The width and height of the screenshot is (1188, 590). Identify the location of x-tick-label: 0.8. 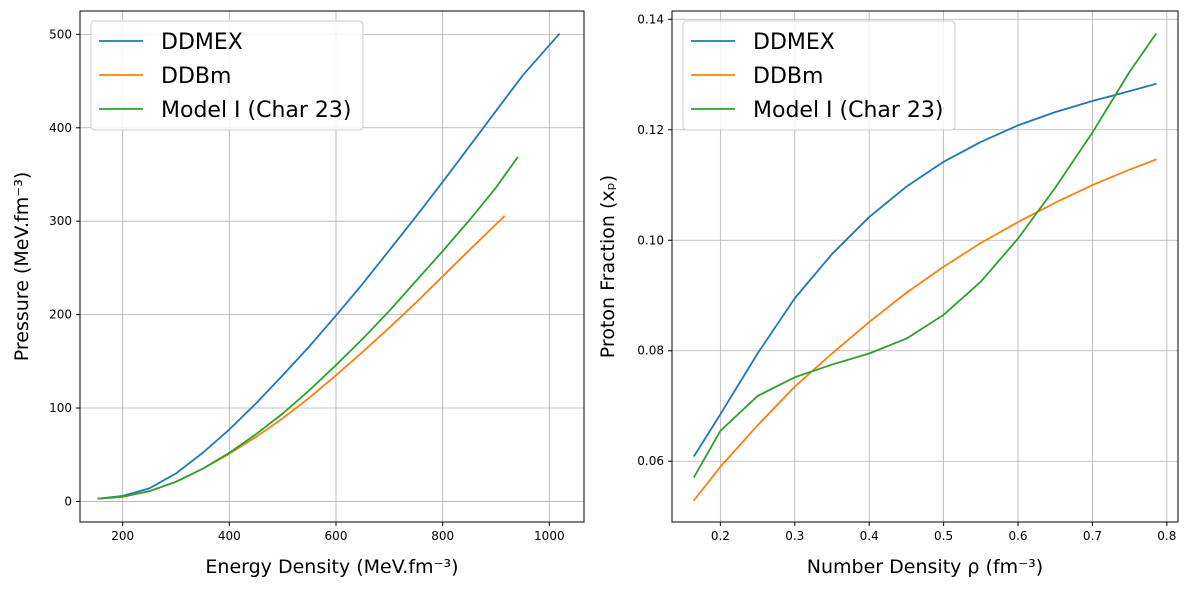
(1166, 536).